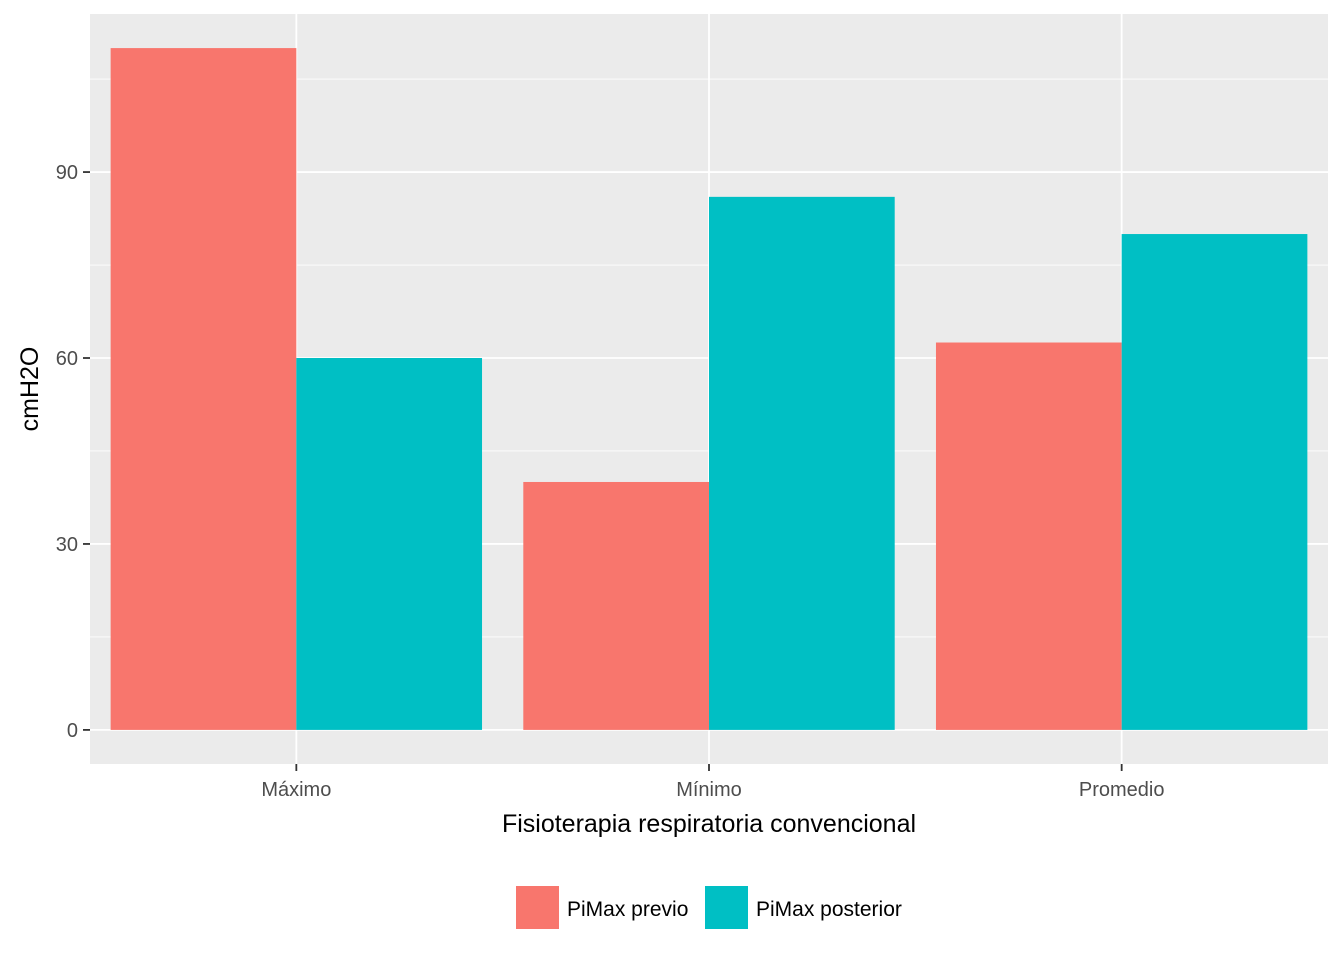 This screenshot has height=960, width=1344. What do you see at coordinates (67, 173) in the screenshot?
I see `y-tick-label: 90` at bounding box center [67, 173].